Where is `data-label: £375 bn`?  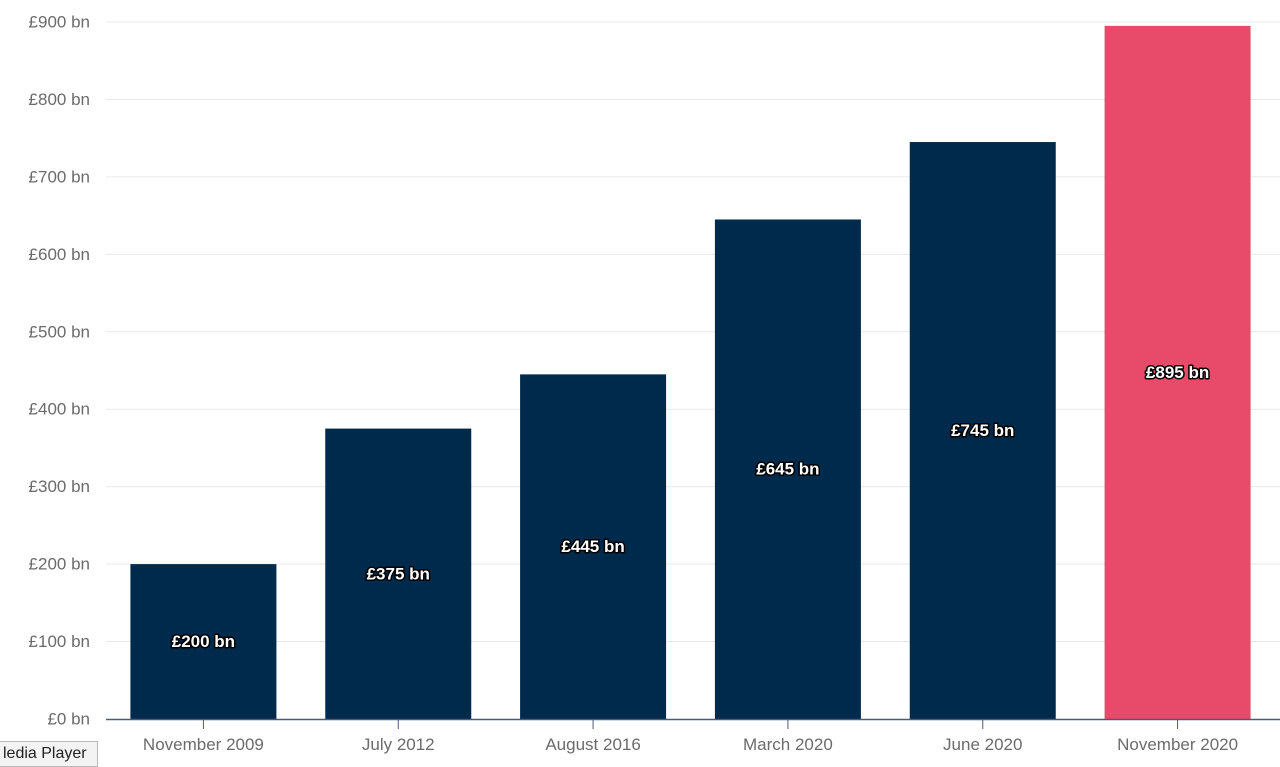
data-label: £375 bn is located at coordinates (398, 573).